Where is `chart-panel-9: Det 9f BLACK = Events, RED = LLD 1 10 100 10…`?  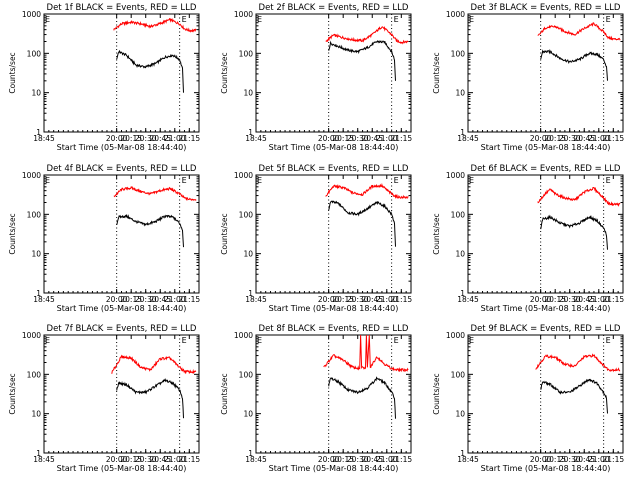
chart-panel-9: Det 9f BLACK = Events, RED = LLD 1 10 100 10… is located at coordinates (528, 398).